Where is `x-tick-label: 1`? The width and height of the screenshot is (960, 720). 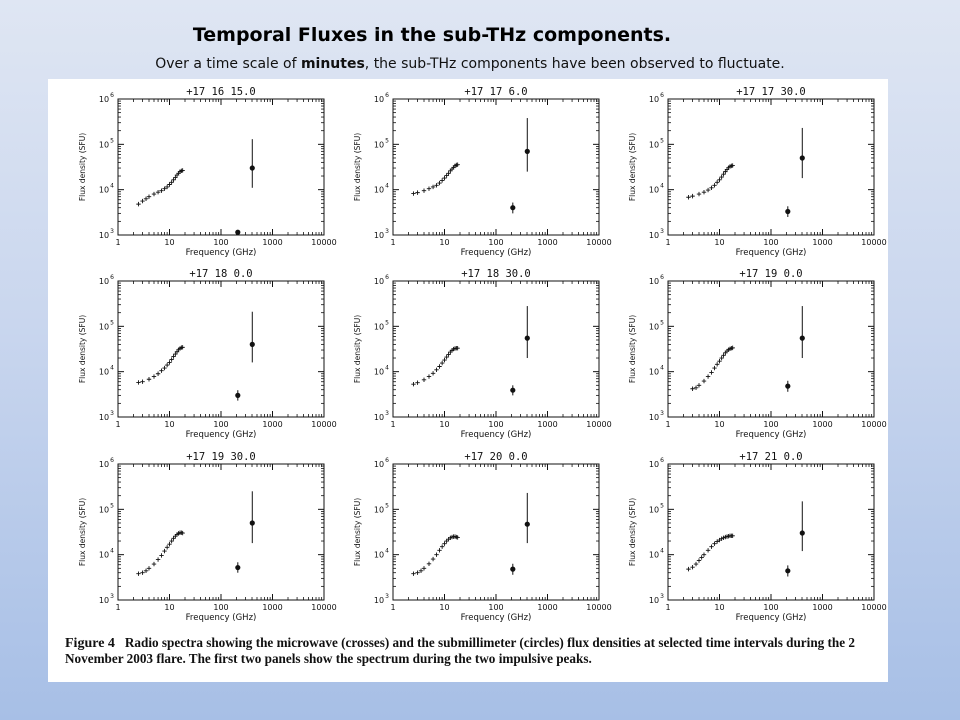
x-tick-label: 1 is located at coordinates (117, 424).